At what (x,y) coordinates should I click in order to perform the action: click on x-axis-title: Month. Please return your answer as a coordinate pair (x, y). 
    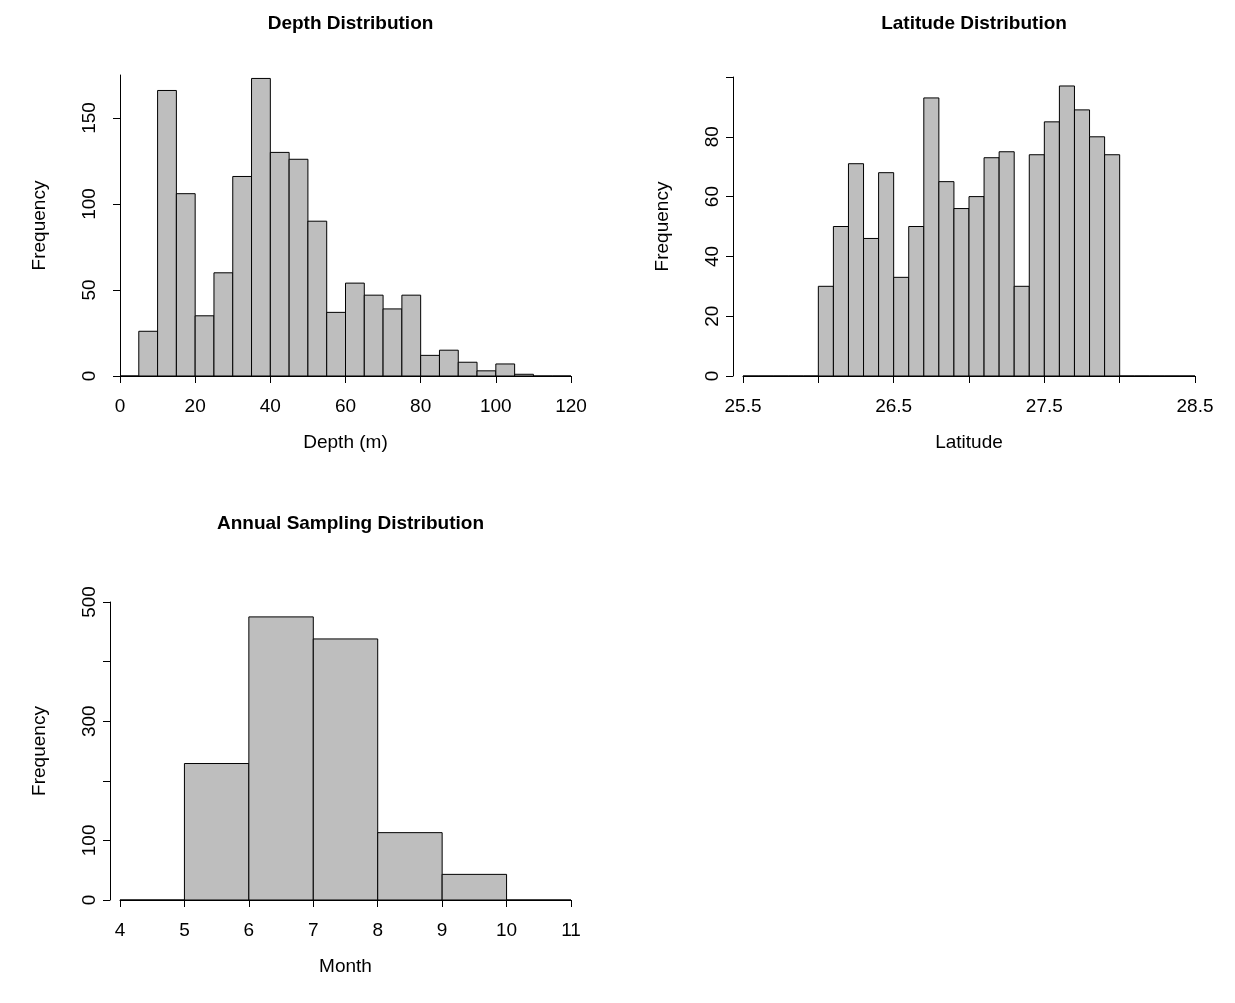
    Looking at the image, I should click on (345, 965).